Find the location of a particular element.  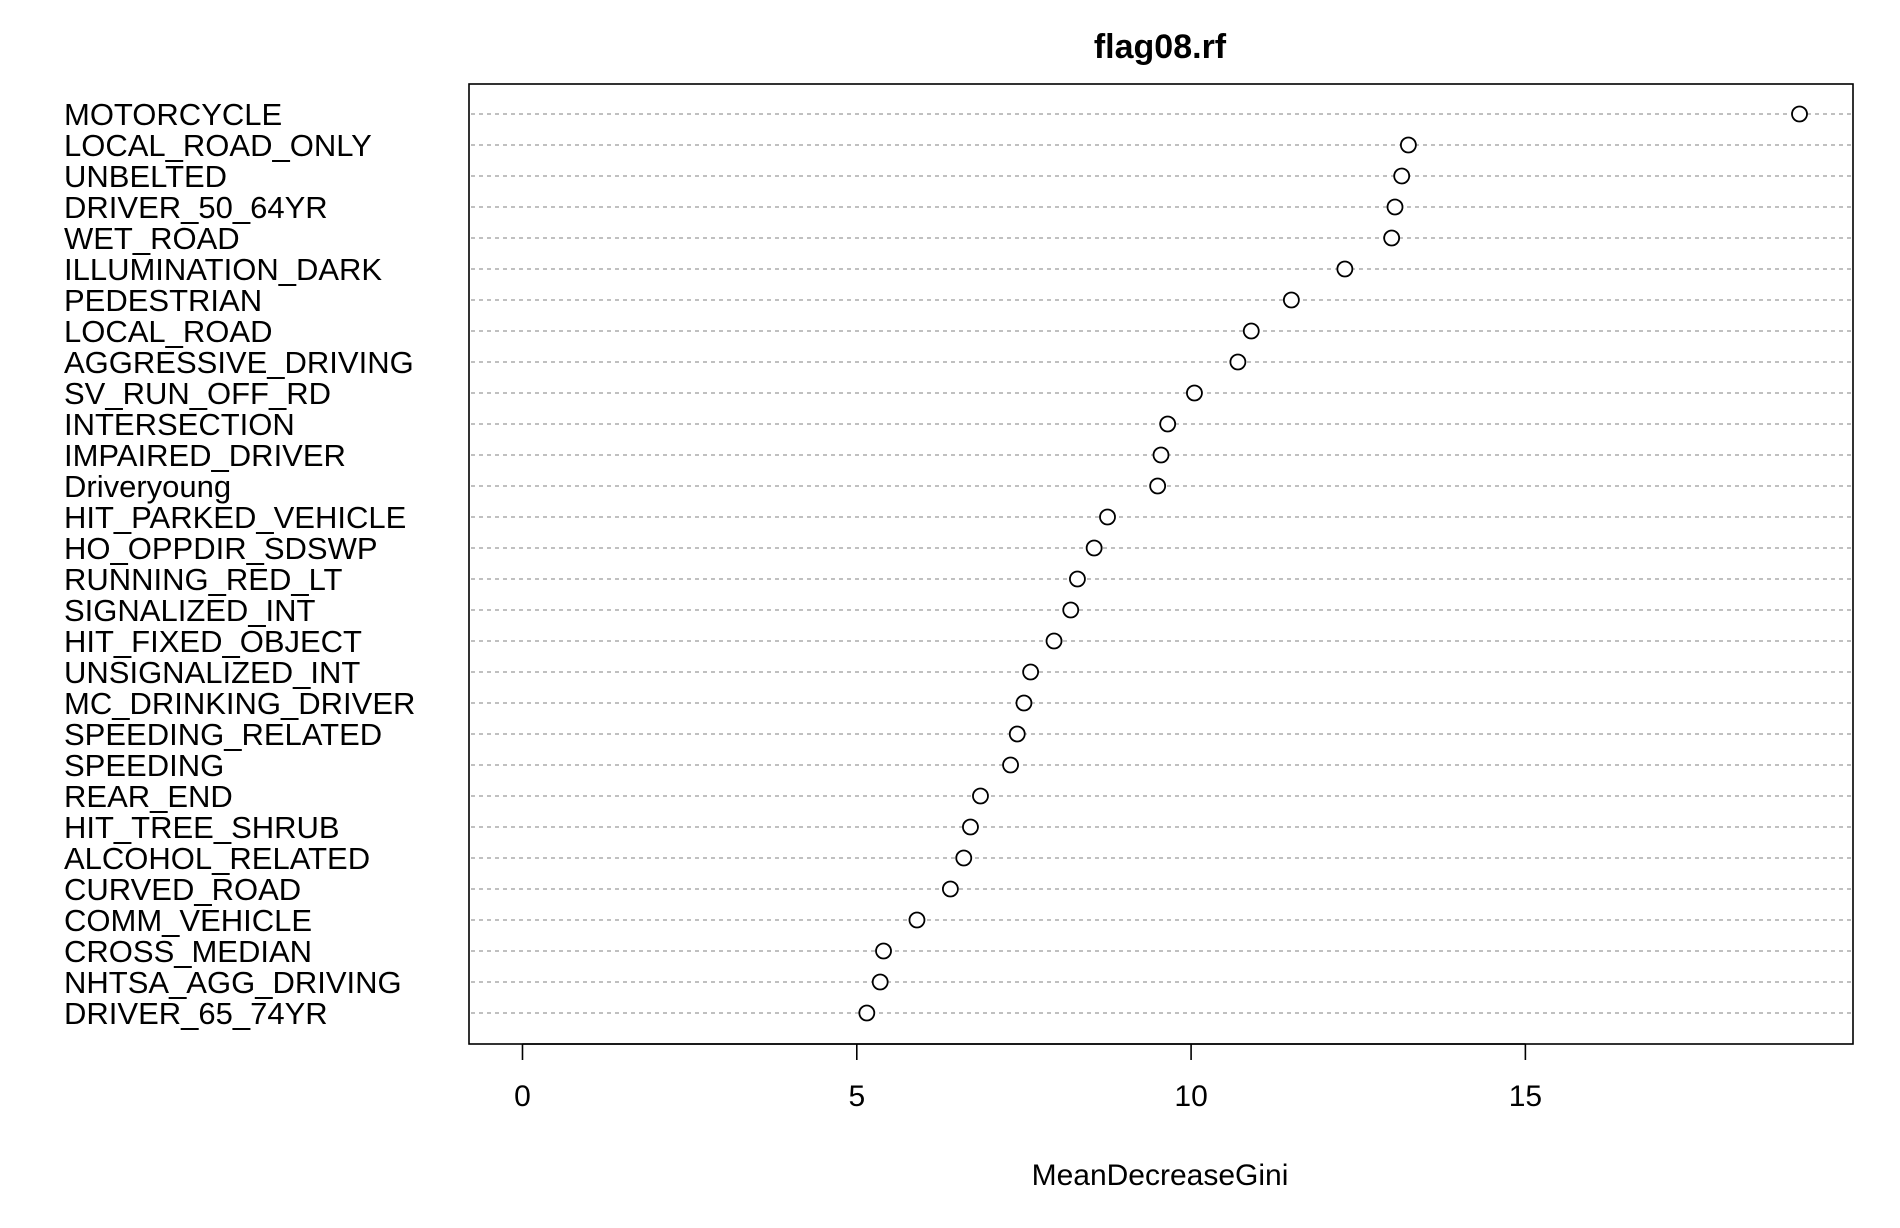

category-label: ALCOHOL_RELATED is located at coordinates (217, 858).